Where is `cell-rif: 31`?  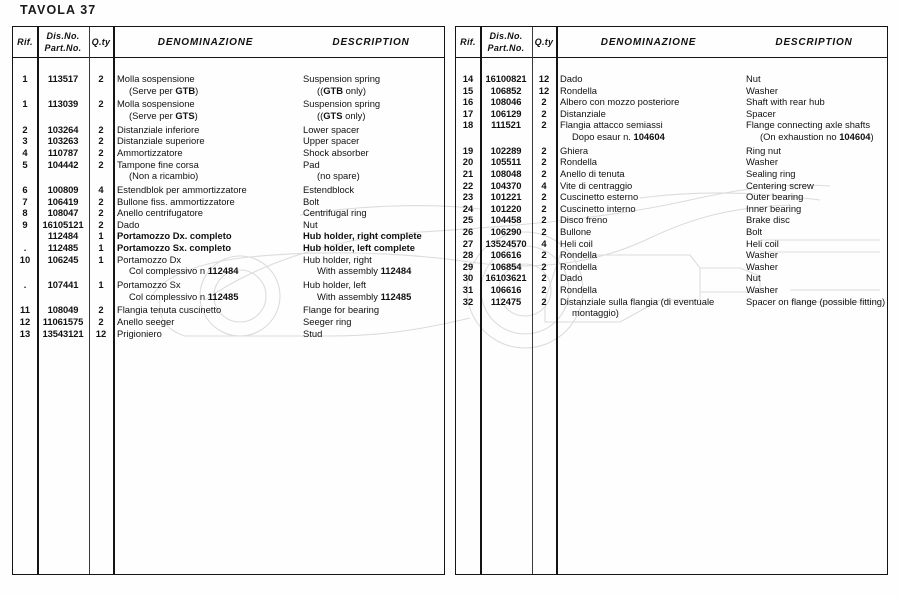 cell-rif: 31 is located at coordinates (468, 289).